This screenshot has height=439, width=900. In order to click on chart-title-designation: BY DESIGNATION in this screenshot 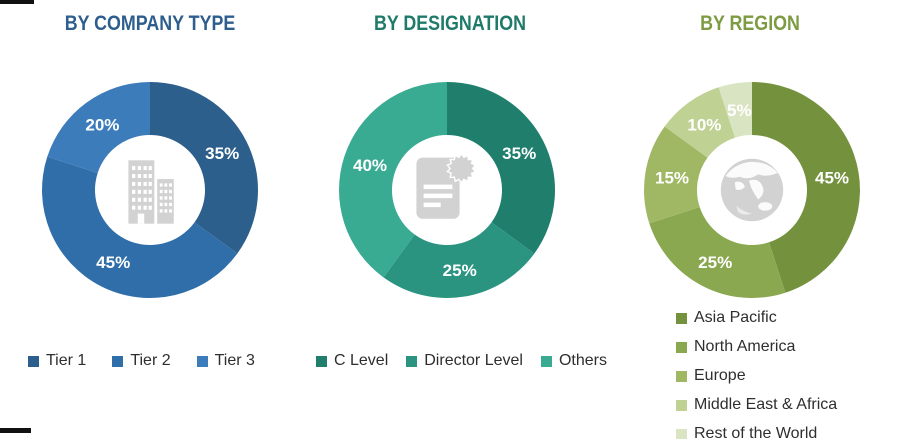, I will do `click(450, 23)`.